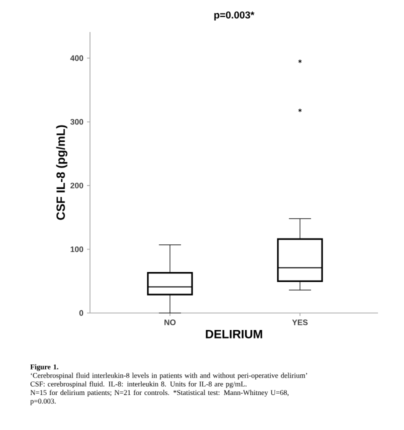 This screenshot has width=404, height=430. Describe the element at coordinates (234, 15) in the screenshot. I see `chart-title: p=0.003*` at that location.